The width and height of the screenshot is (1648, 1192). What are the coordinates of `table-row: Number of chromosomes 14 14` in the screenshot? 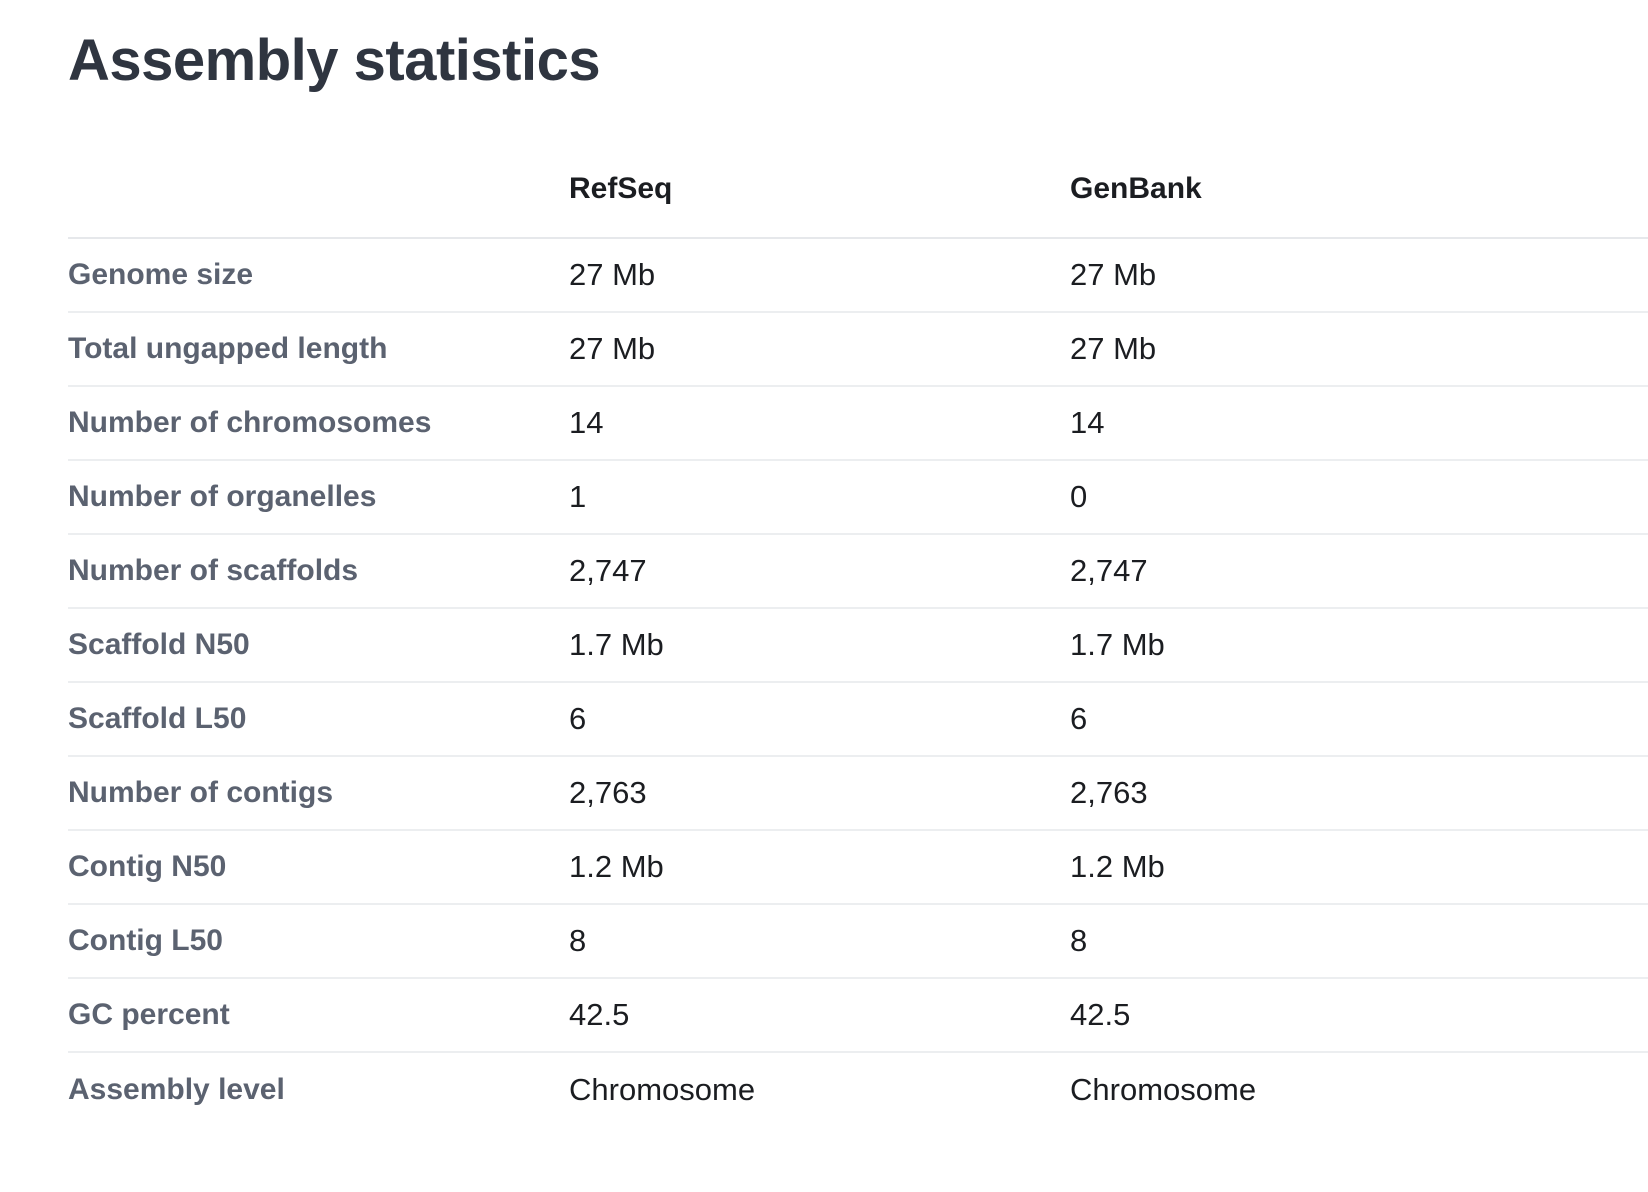 It's located at (858, 423).